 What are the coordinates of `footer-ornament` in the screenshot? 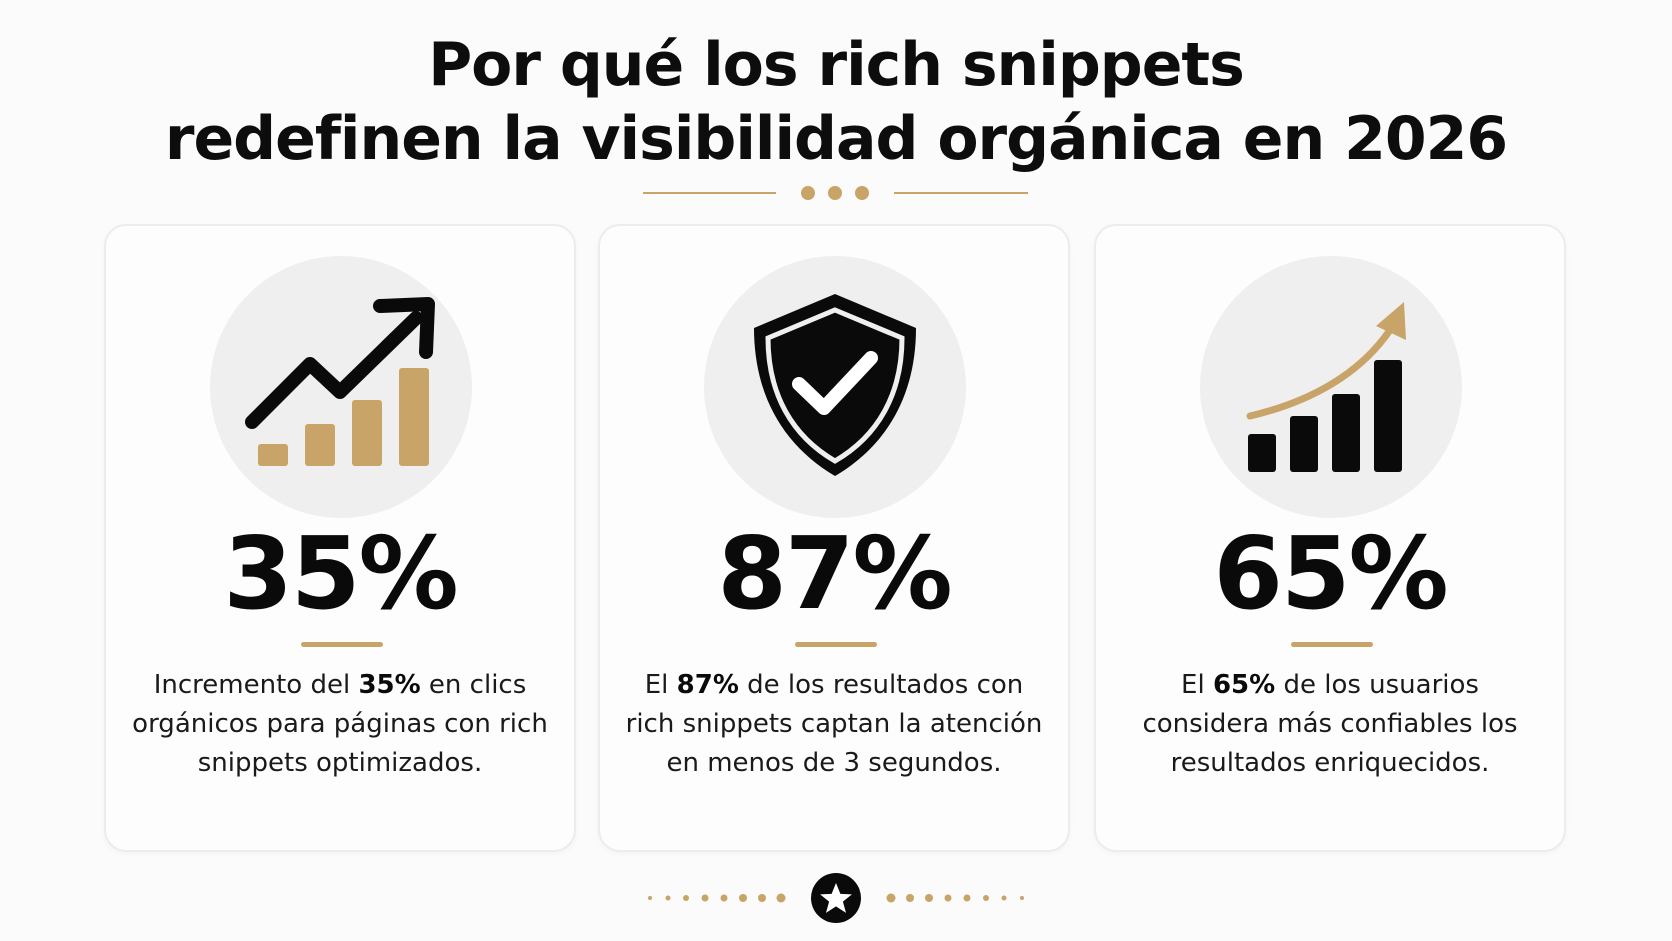 It's located at (836, 898).